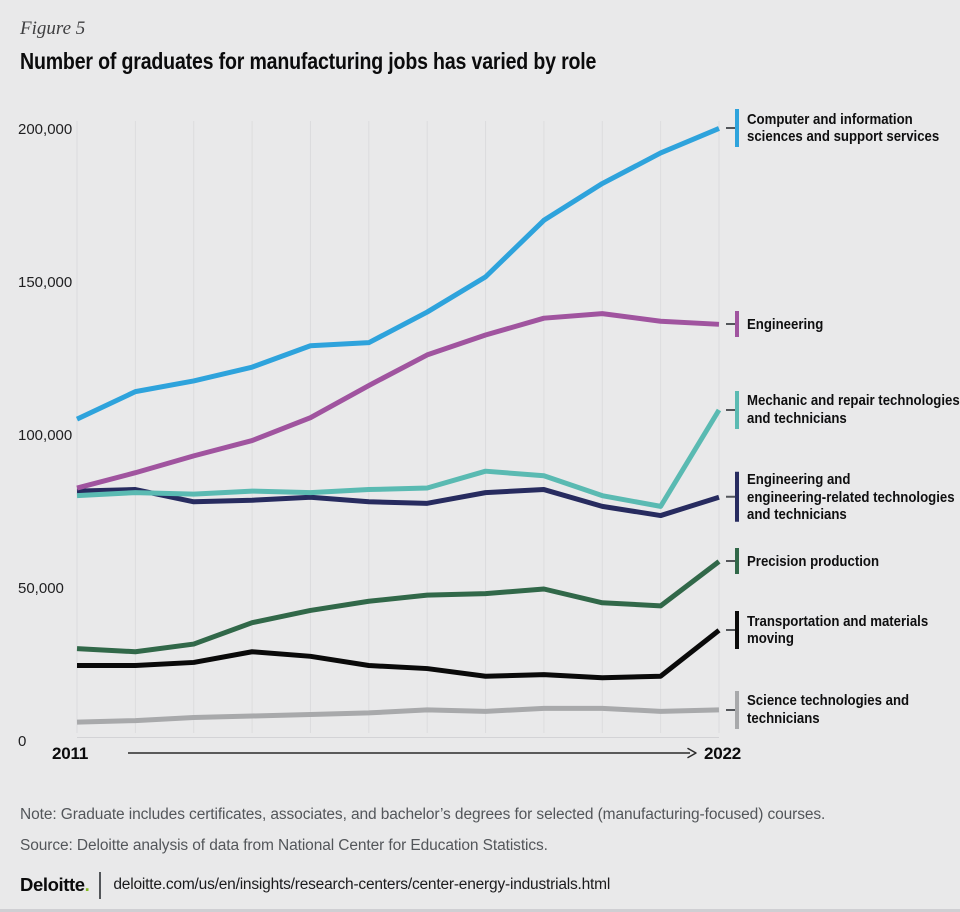 The width and height of the screenshot is (960, 912). I want to click on legend-item: Engineering, so click(779, 324).